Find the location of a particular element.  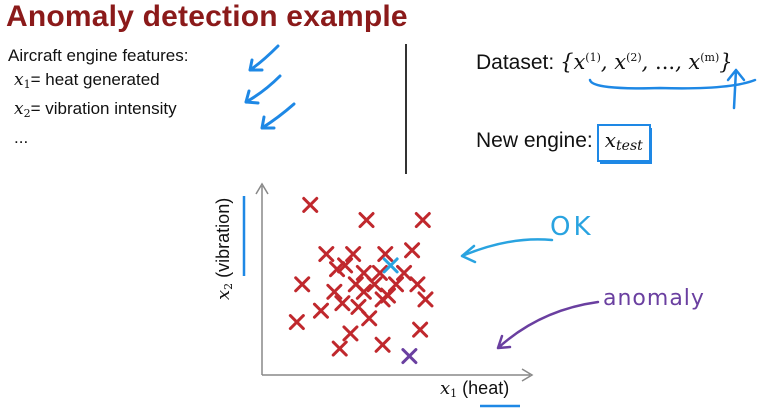

x-axis-arrow-icon is located at coordinates (527, 375).